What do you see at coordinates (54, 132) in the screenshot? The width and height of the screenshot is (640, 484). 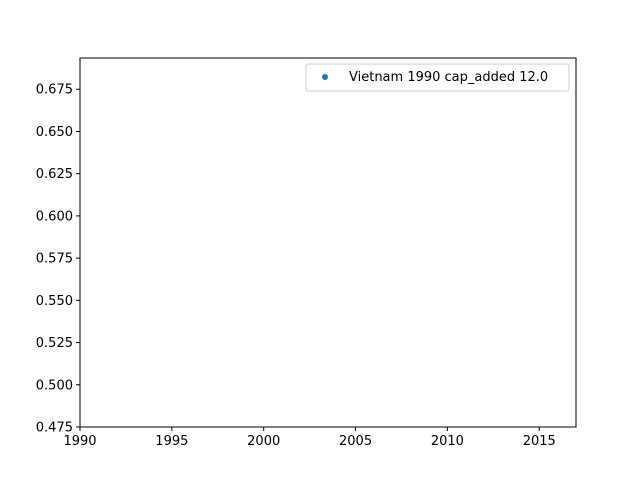 I see `y-tick-label: 0.650` at bounding box center [54, 132].